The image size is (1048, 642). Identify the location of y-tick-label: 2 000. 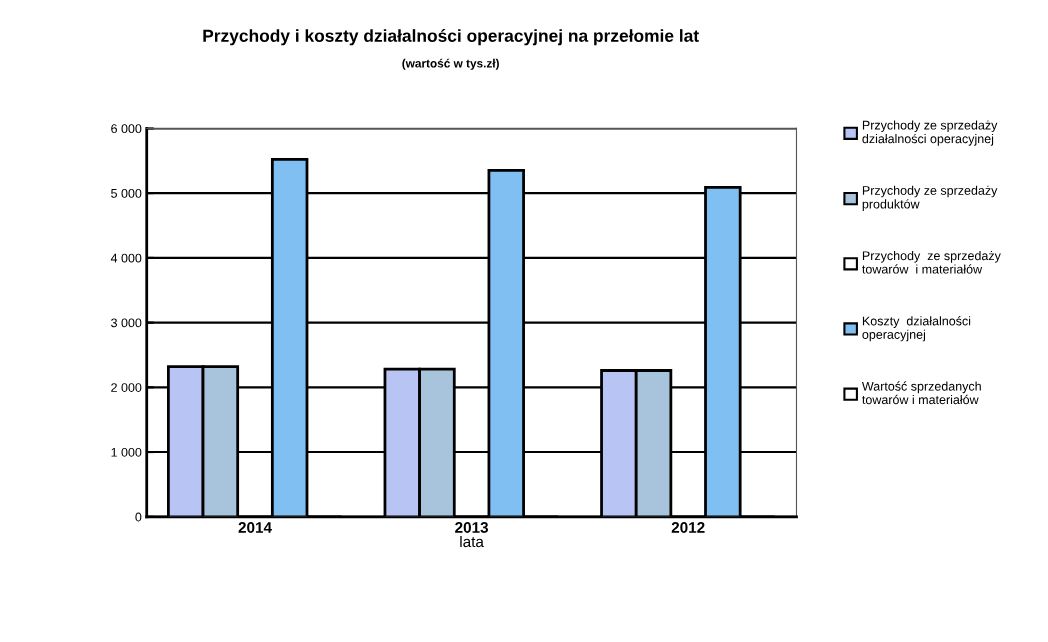
(126, 387).